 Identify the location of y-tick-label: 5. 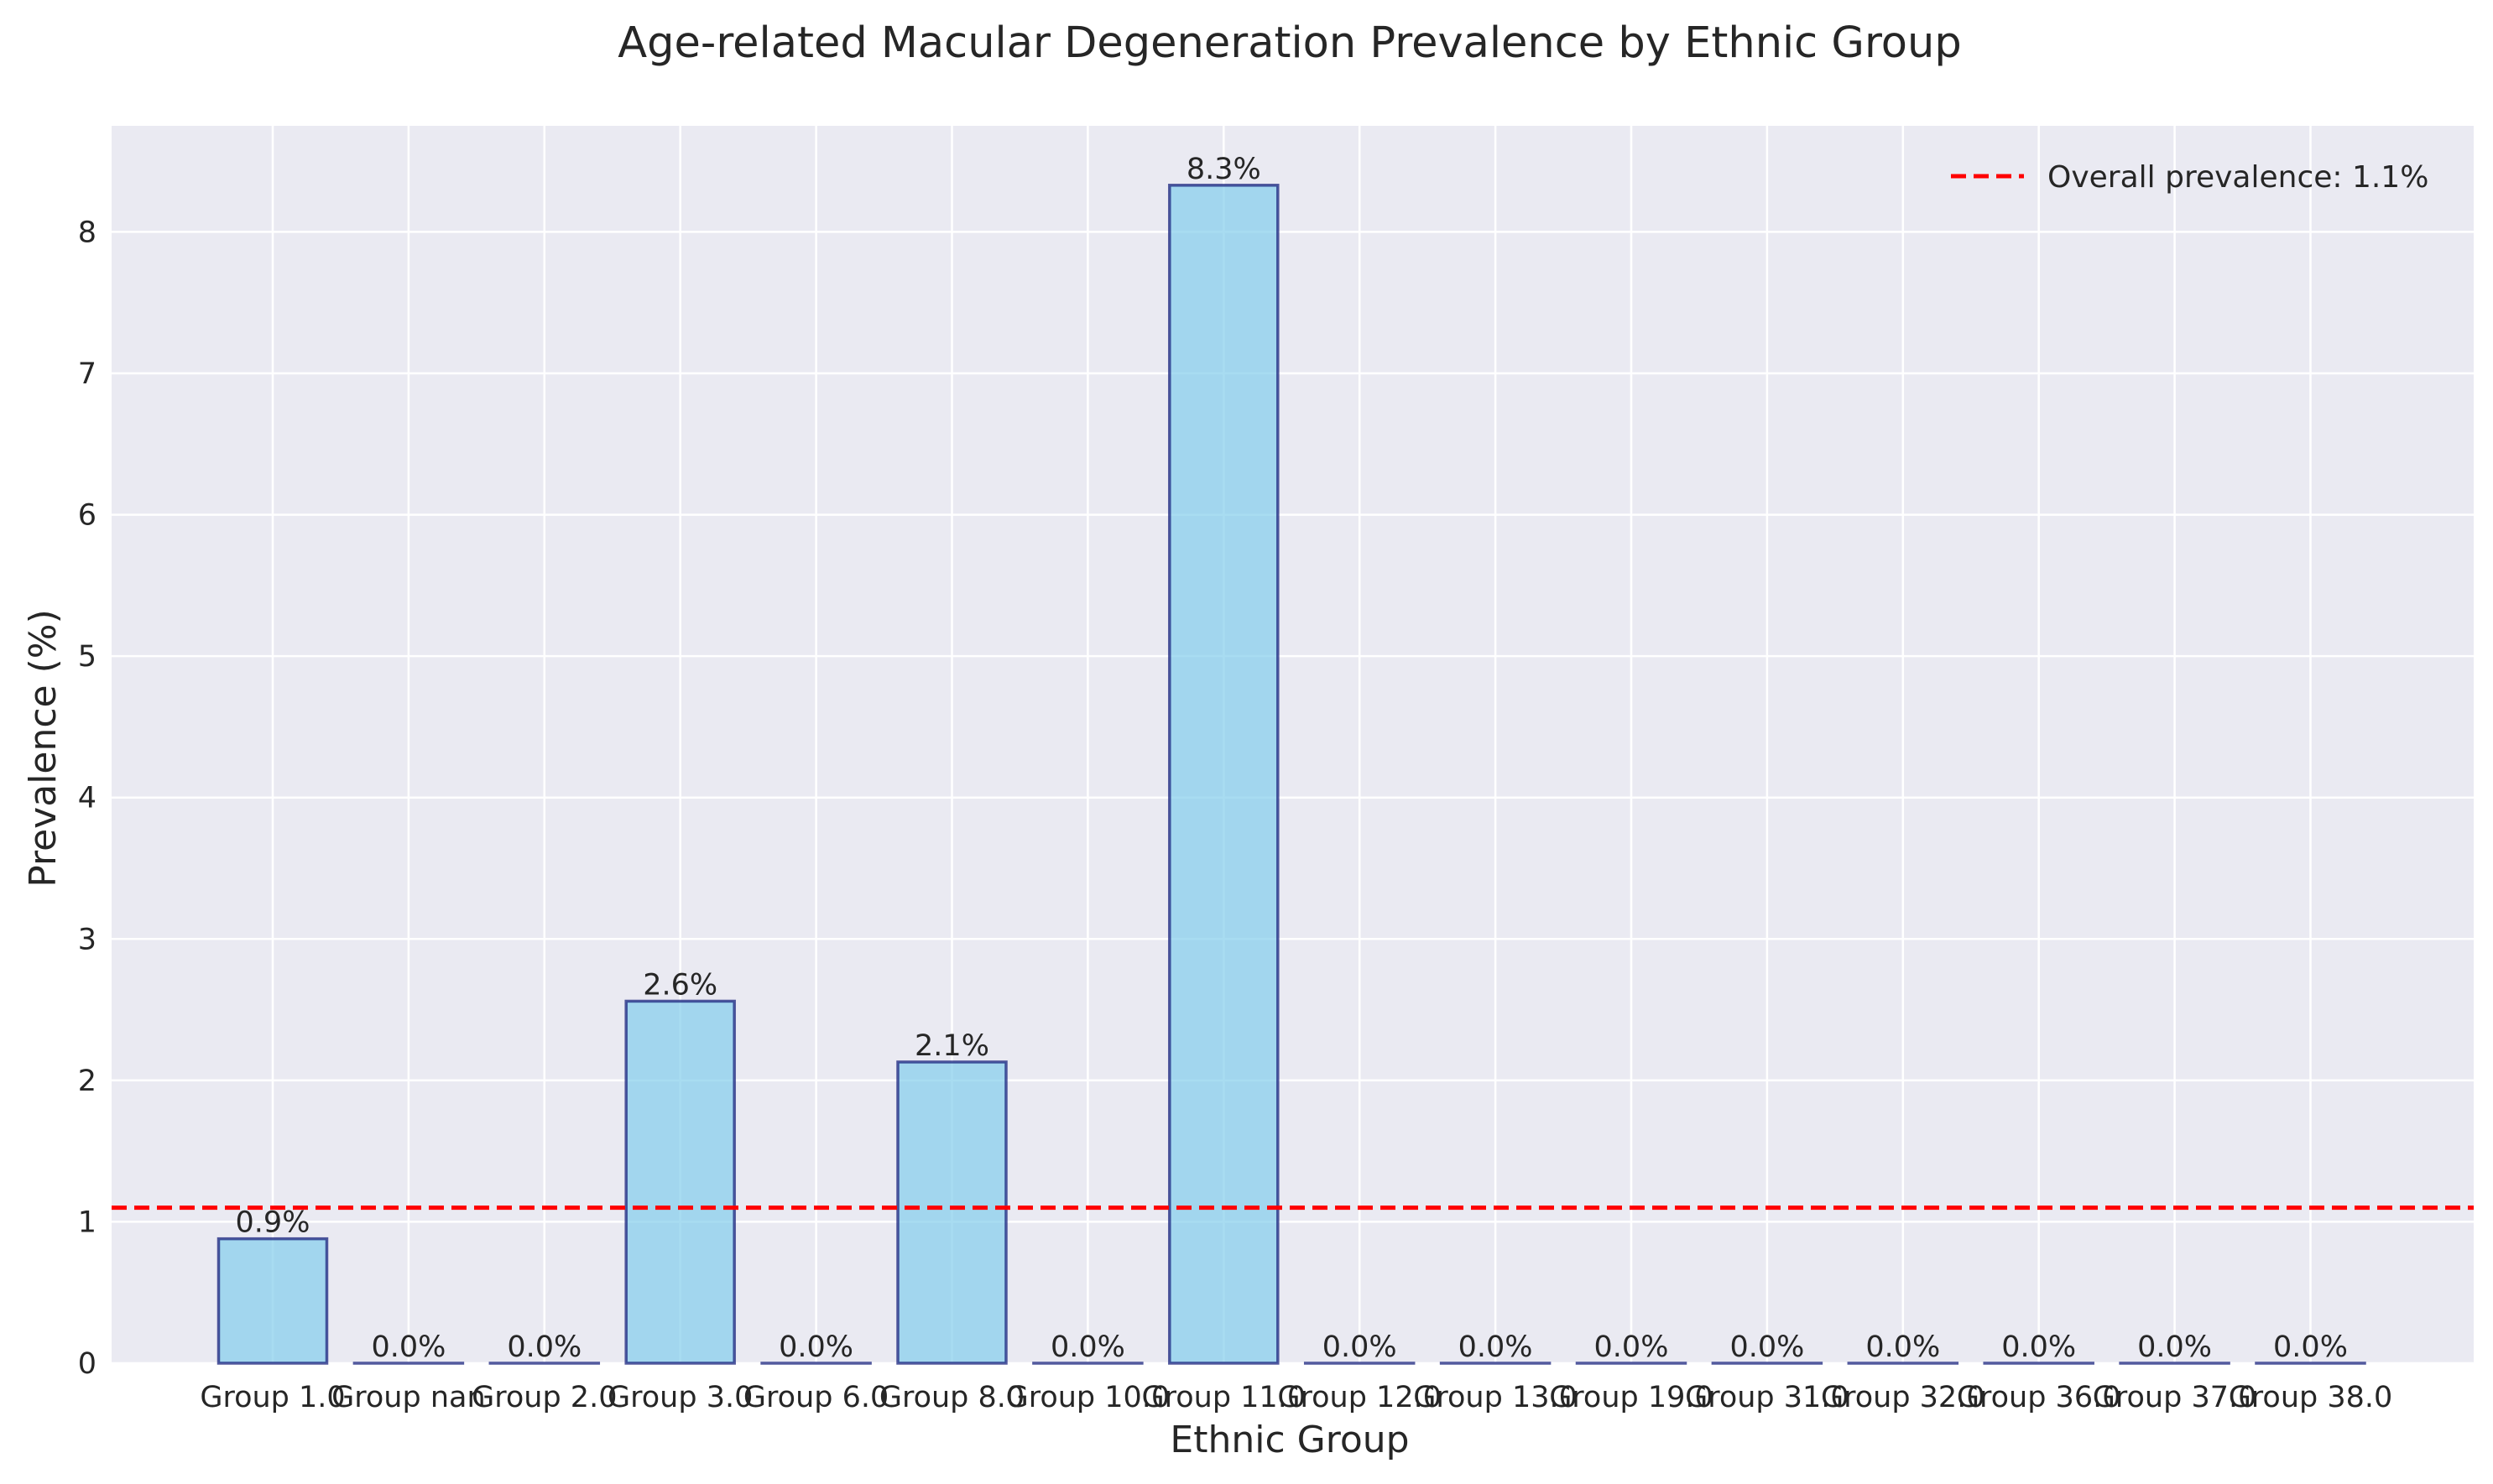
(87, 657).